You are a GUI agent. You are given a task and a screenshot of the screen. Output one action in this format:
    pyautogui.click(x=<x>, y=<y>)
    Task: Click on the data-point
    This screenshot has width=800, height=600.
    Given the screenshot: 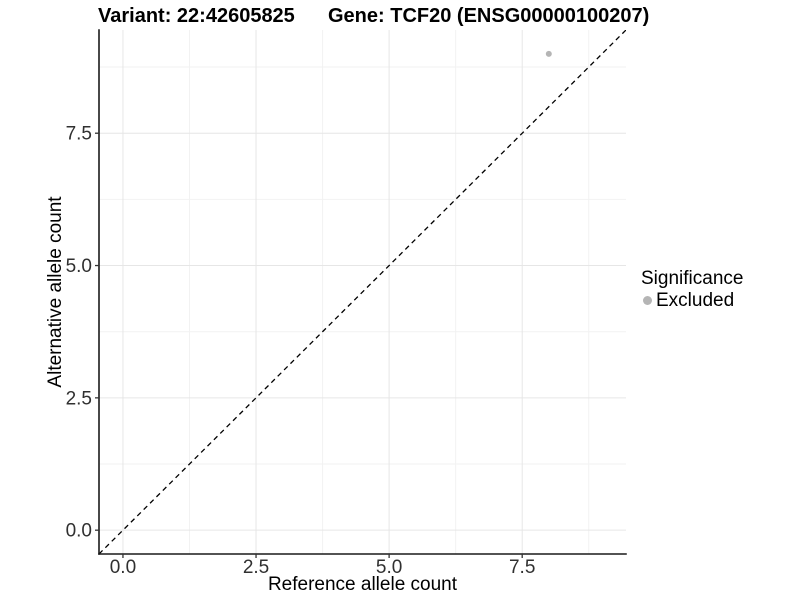 What is the action you would take?
    pyautogui.click(x=548, y=53)
    